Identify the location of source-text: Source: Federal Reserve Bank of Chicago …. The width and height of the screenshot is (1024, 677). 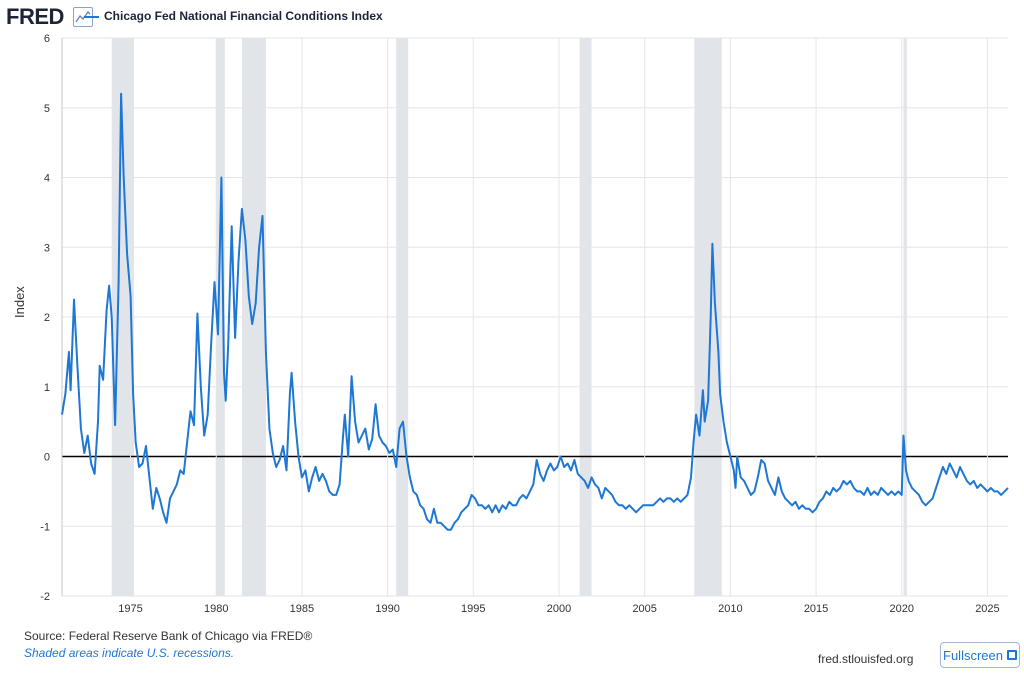
(168, 636).